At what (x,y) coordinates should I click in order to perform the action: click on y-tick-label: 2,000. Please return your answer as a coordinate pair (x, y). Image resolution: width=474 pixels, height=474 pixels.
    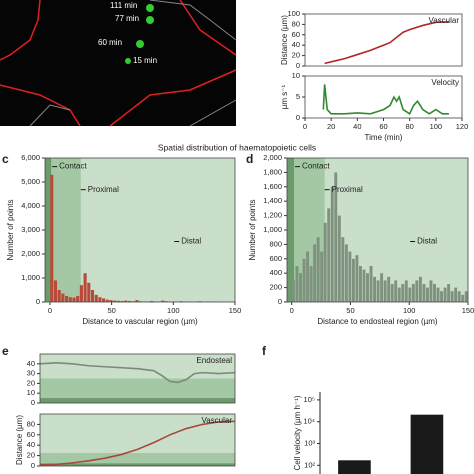
    Looking at the image, I should click on (30, 253).